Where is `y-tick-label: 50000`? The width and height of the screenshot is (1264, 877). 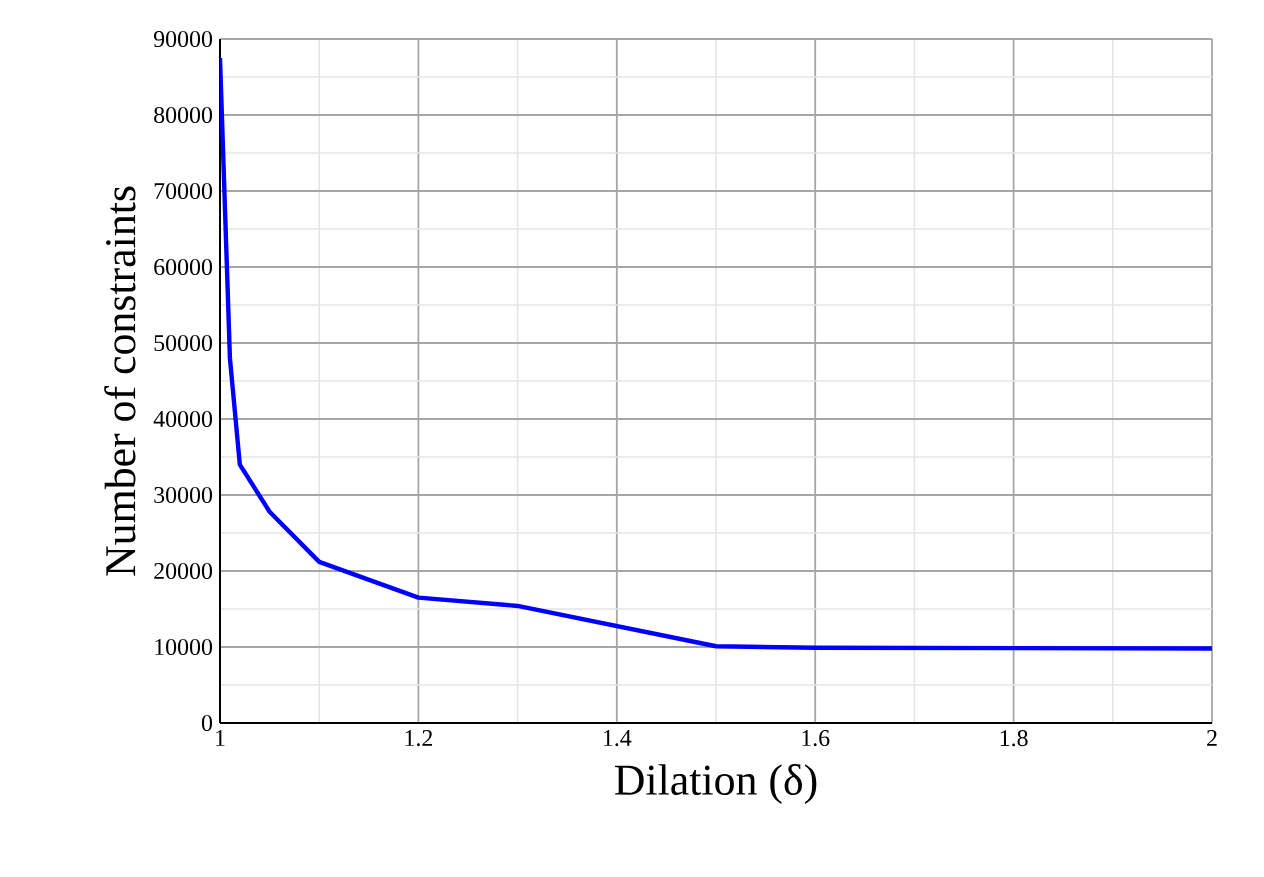 y-tick-label: 50000 is located at coordinates (183, 343).